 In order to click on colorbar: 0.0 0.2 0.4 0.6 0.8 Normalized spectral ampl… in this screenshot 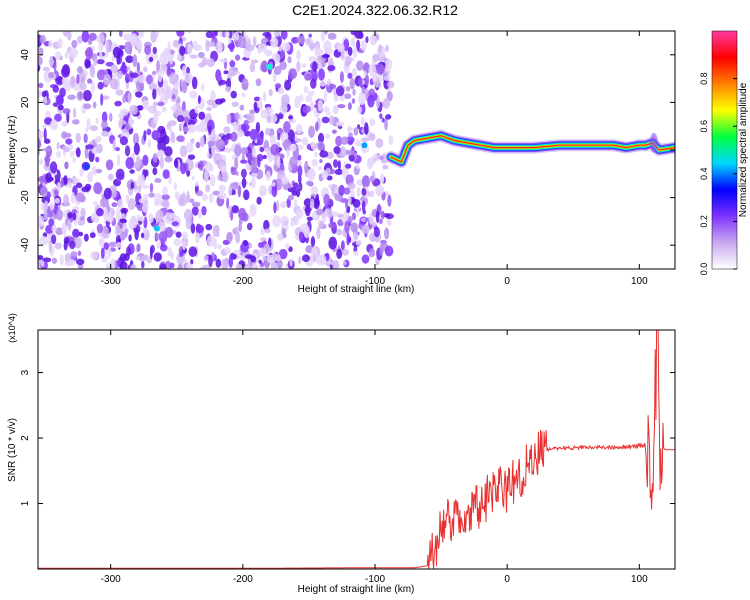, I will do `click(724, 152)`.